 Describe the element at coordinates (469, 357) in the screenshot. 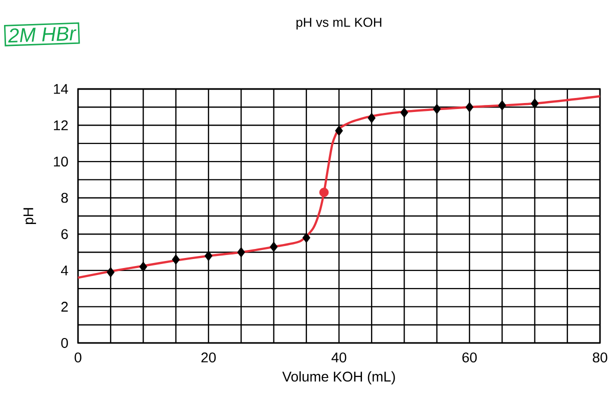

I see `x-tick-label: 60` at that location.